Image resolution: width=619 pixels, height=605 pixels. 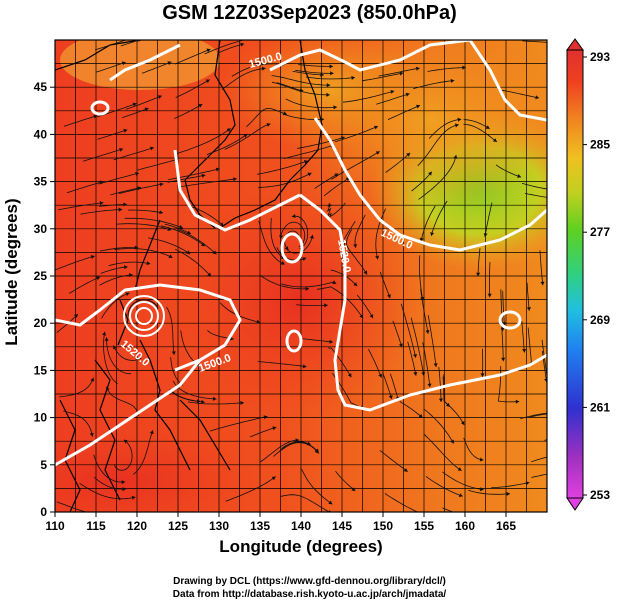 What do you see at coordinates (506, 526) in the screenshot?
I see `x-tick-label: 165` at bounding box center [506, 526].